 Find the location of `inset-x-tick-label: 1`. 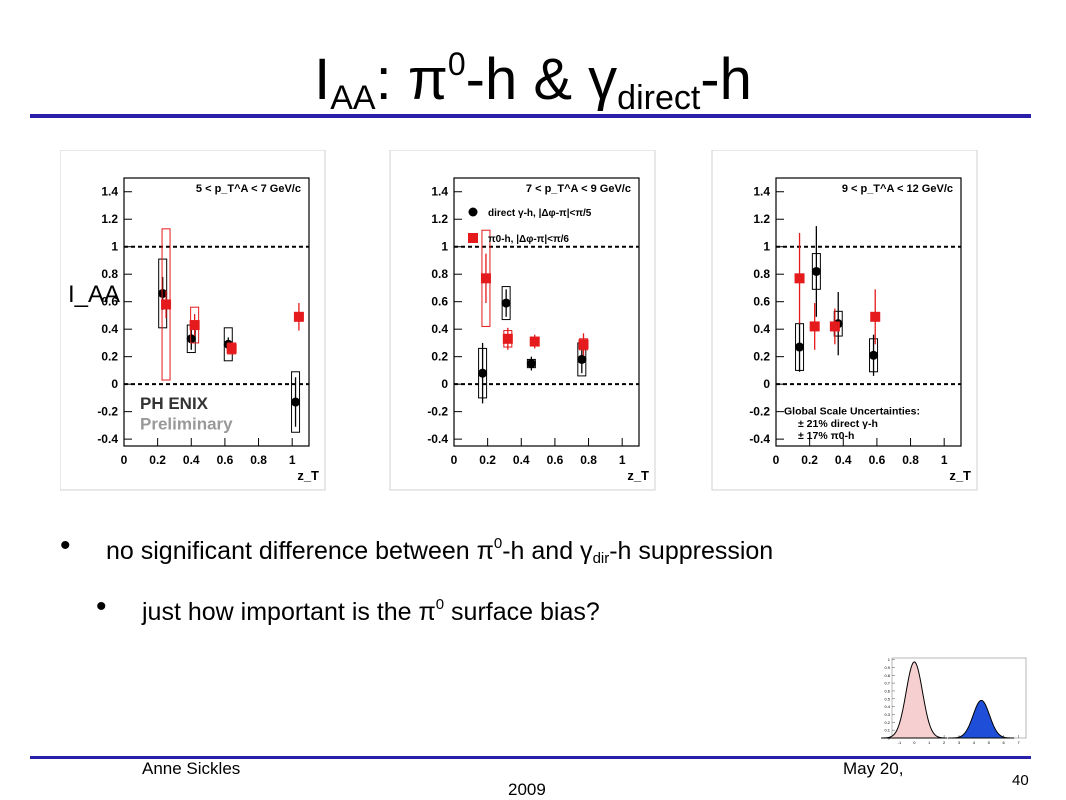

inset-x-tick-label: 1 is located at coordinates (929, 742).